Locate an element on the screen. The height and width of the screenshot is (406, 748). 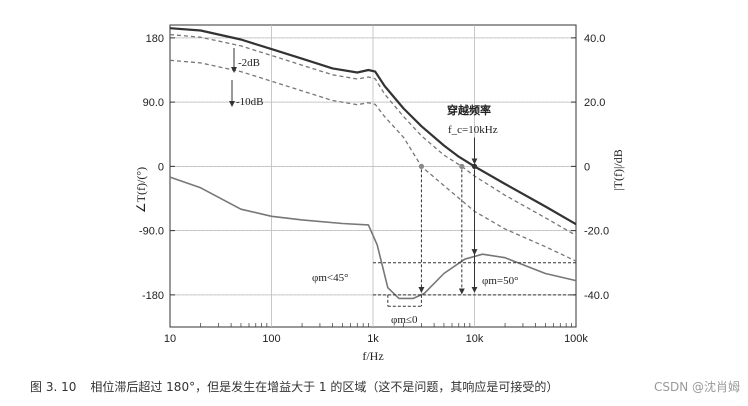
annotation-minus-10db: -10dB is located at coordinates (250, 102).